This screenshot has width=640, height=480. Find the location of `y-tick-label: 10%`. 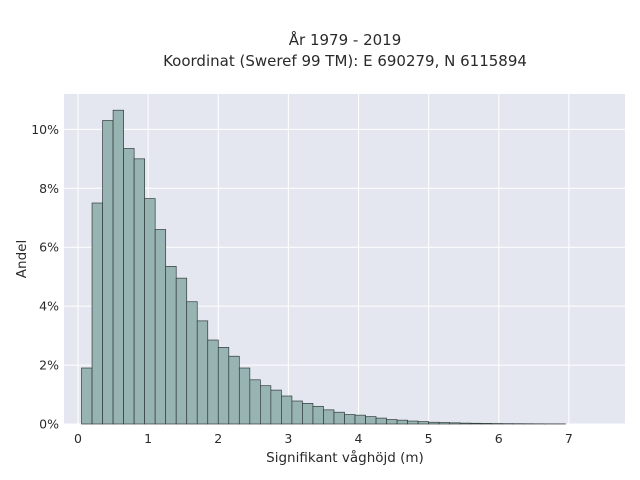

y-tick-label: 10% is located at coordinates (45, 129).